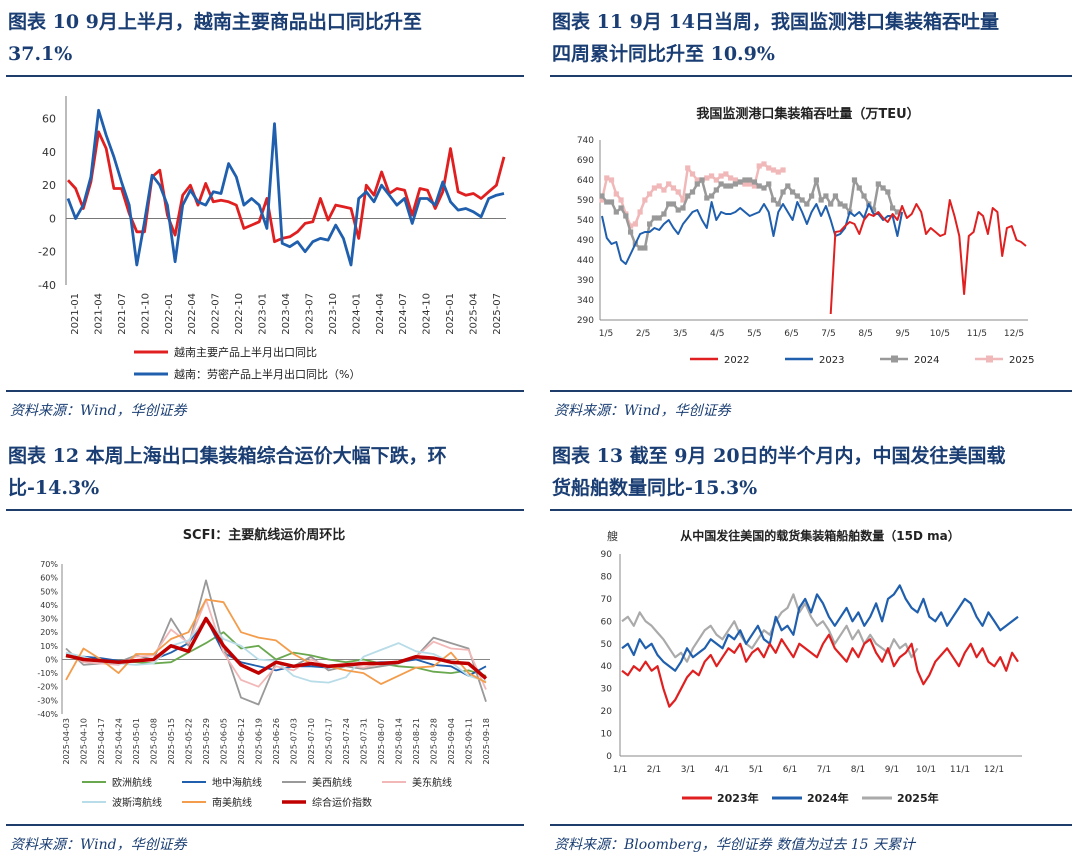 This screenshot has width=1080, height=868. Describe the element at coordinates (399, 741) in the screenshot. I see `x-tick-label: 2025-08-14` at that location.